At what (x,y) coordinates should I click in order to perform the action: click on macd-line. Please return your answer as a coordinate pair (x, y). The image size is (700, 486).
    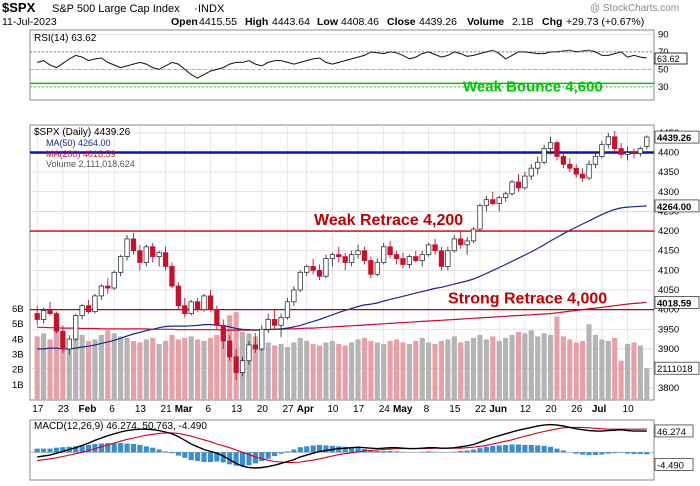
    Looking at the image, I should click on (342, 446).